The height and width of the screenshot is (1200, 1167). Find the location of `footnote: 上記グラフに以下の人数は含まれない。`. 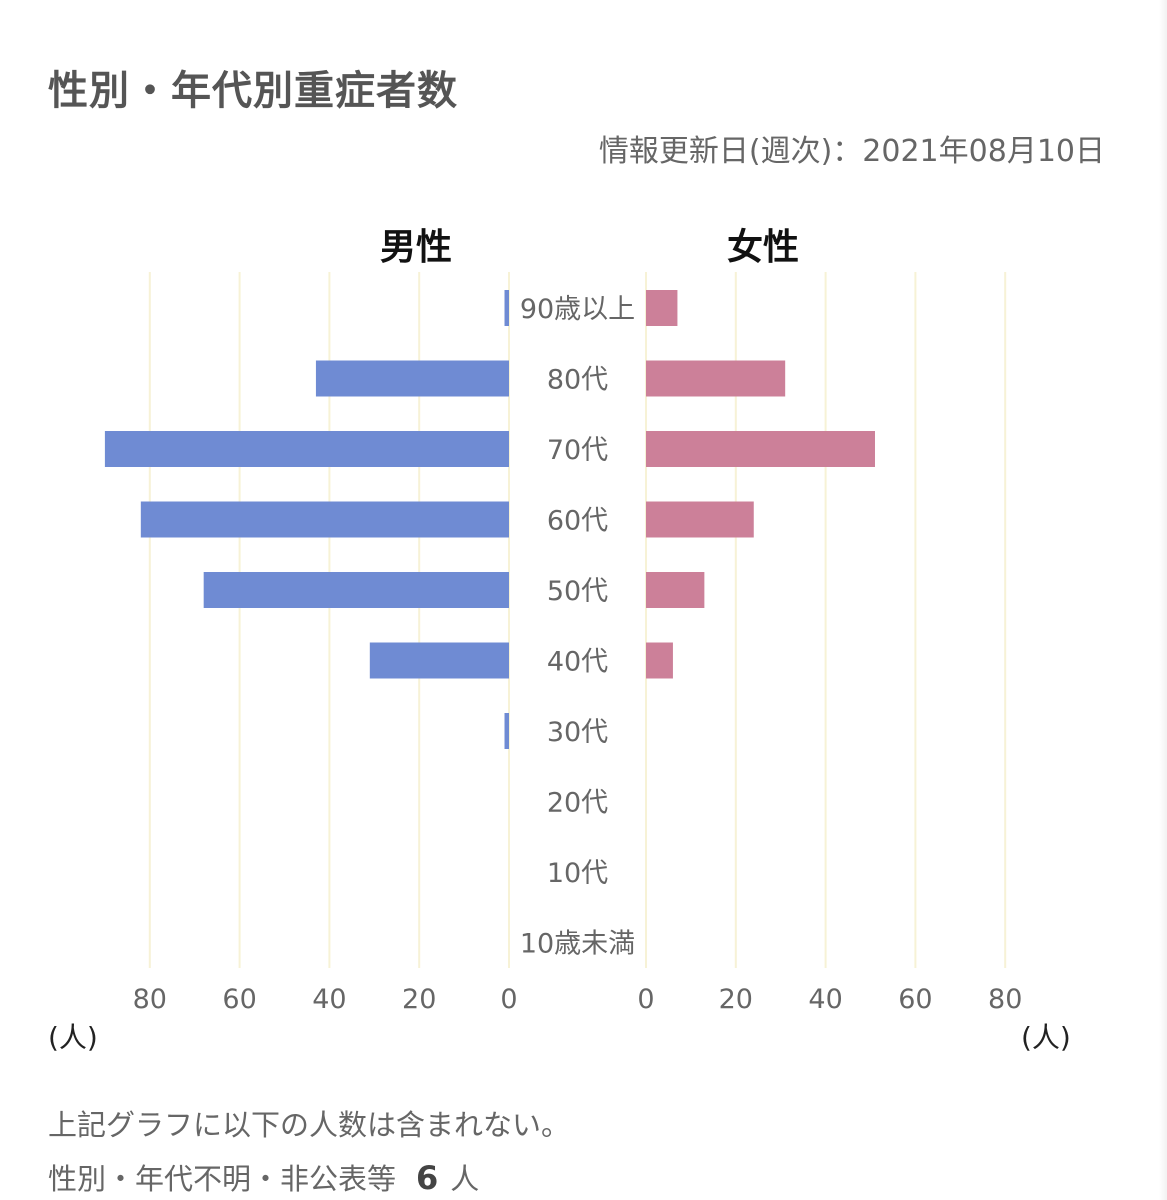

footnote: 上記グラフに以下の人数は含まれない。 is located at coordinates (309, 1125).